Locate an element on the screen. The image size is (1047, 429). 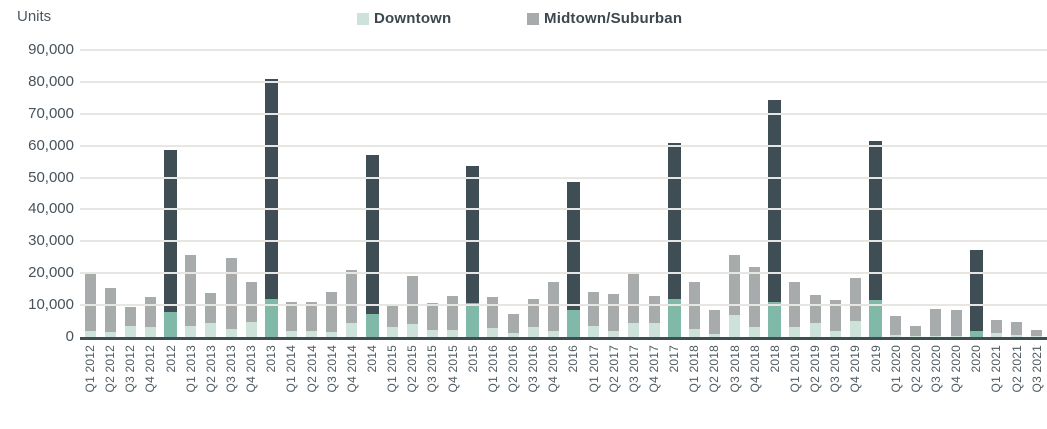
x-tick-label: Q1 2012 is located at coordinates (90, 369).